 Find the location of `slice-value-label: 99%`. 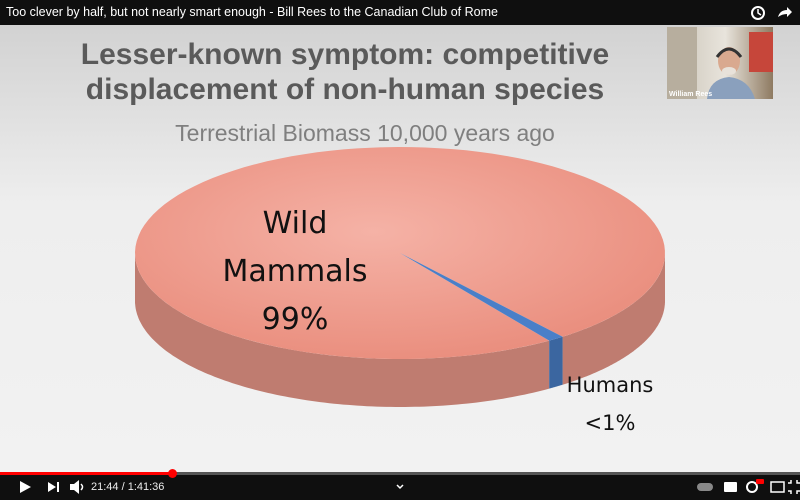

slice-value-label: 99% is located at coordinates (295, 319).